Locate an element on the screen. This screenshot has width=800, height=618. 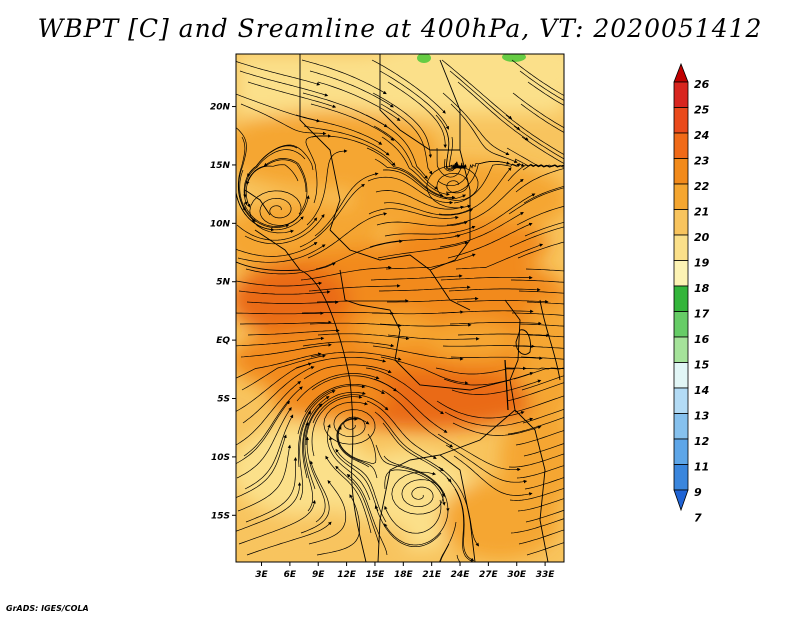
colorbar: 26 25 24 23 22 21 20 19 18 17 16 15 14 13 12 11 9 7 is located at coordinates (691, 293).